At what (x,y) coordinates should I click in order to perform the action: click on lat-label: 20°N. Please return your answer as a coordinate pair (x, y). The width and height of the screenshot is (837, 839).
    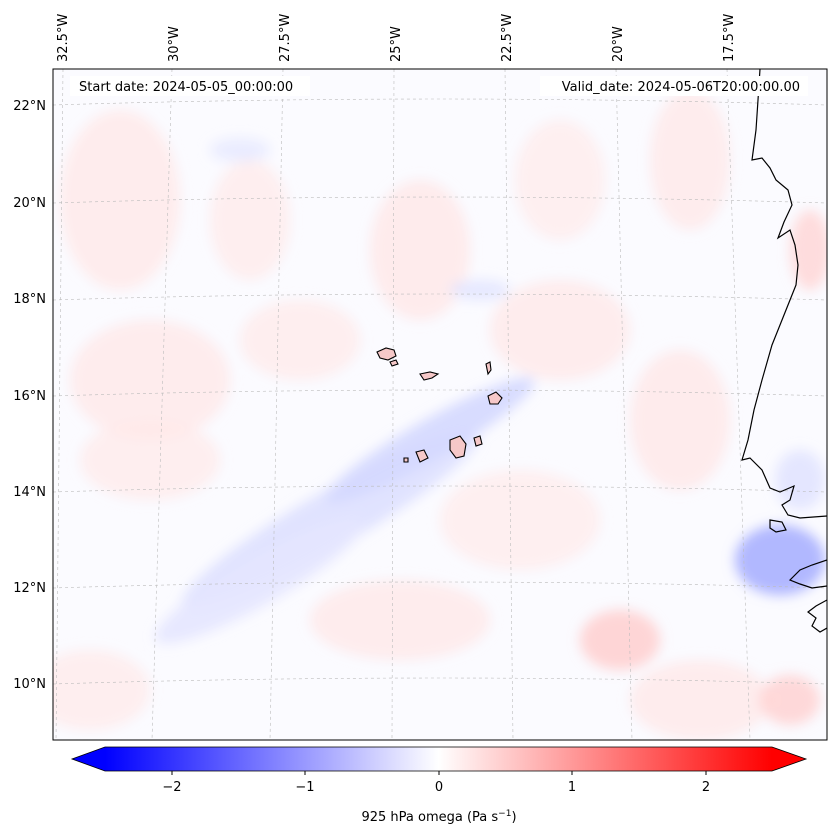
    Looking at the image, I should click on (29, 203).